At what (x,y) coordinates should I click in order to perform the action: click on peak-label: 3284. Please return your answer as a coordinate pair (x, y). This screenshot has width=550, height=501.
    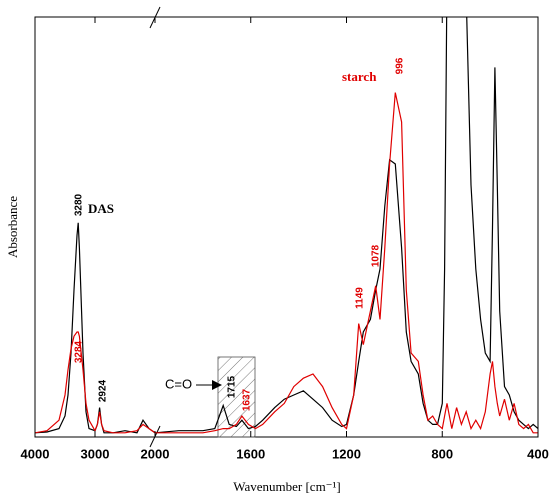
    Looking at the image, I should click on (79, 351).